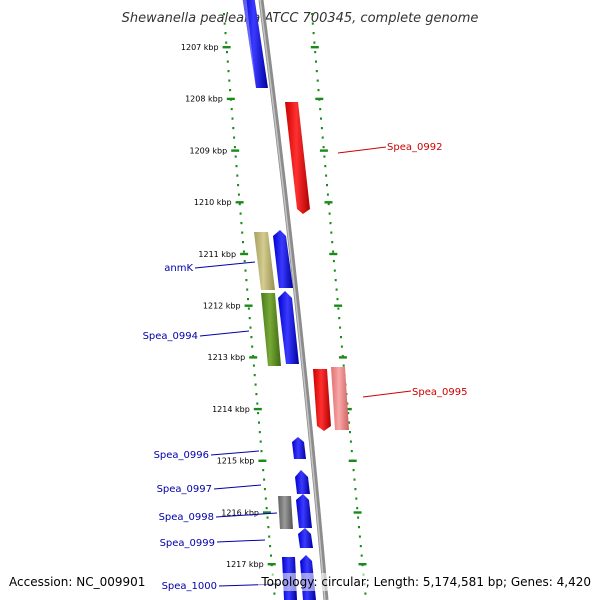  I want to click on tick-label: 1207 kbp, so click(200, 47).